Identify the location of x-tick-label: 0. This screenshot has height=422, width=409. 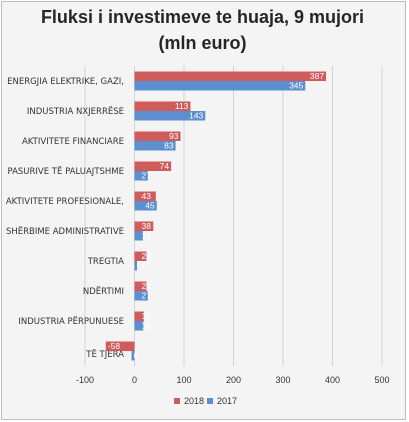
(134, 380).